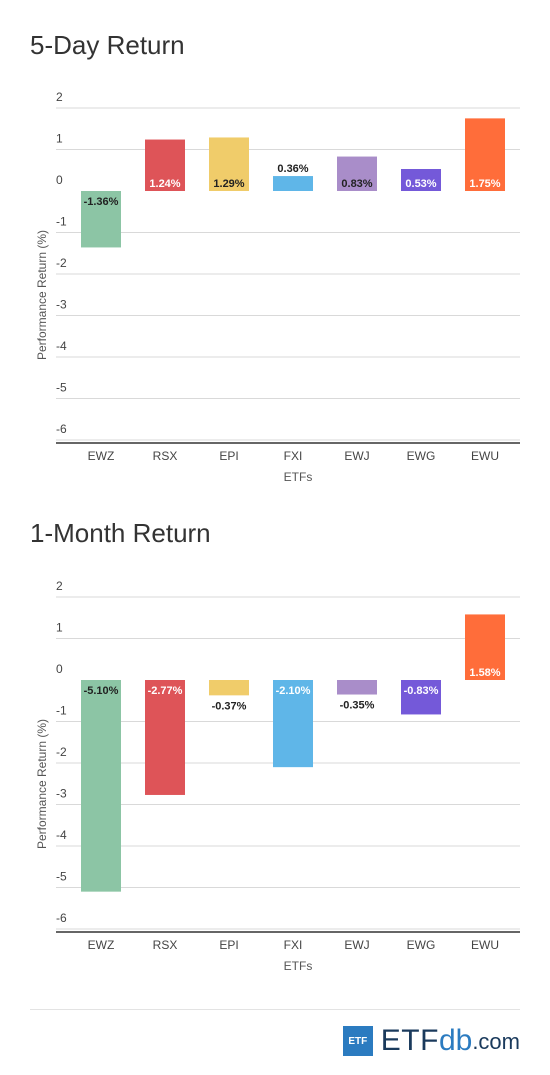 This screenshot has height=1075, width=550. I want to click on data-label: 0.53%, so click(420, 184).